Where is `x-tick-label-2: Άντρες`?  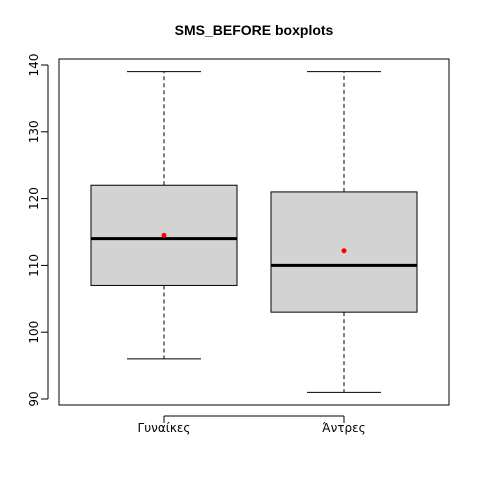 x-tick-label-2: Άντρες is located at coordinates (343, 428).